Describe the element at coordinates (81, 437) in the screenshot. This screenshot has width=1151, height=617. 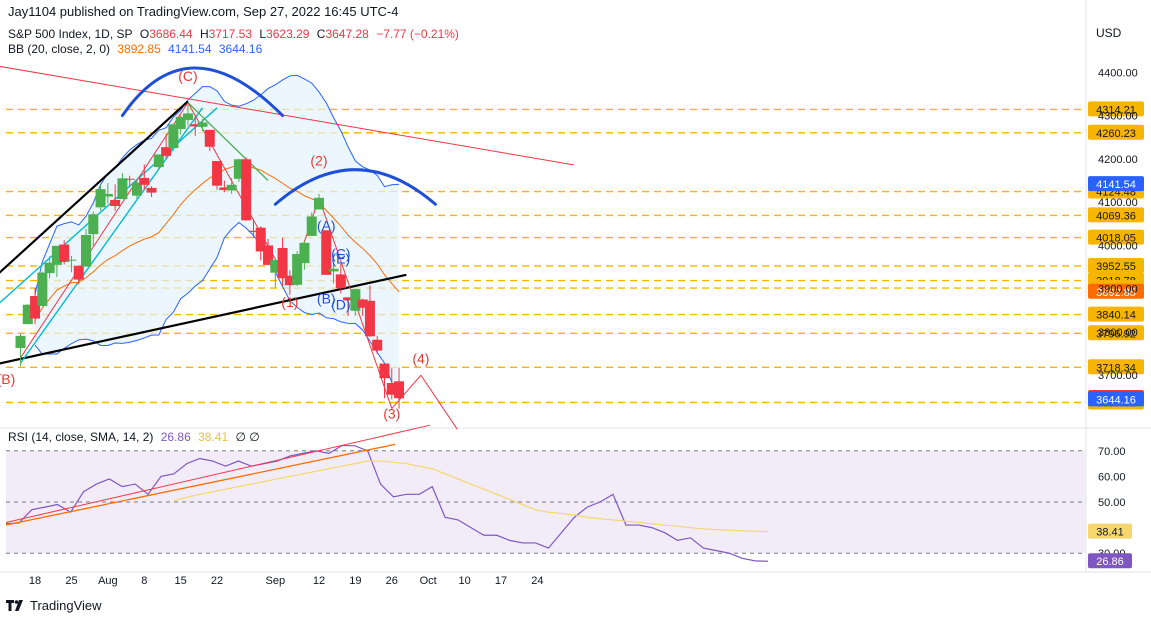
I see `rsi-label: RSI (14, close, SMA, 14, 2)` at that location.